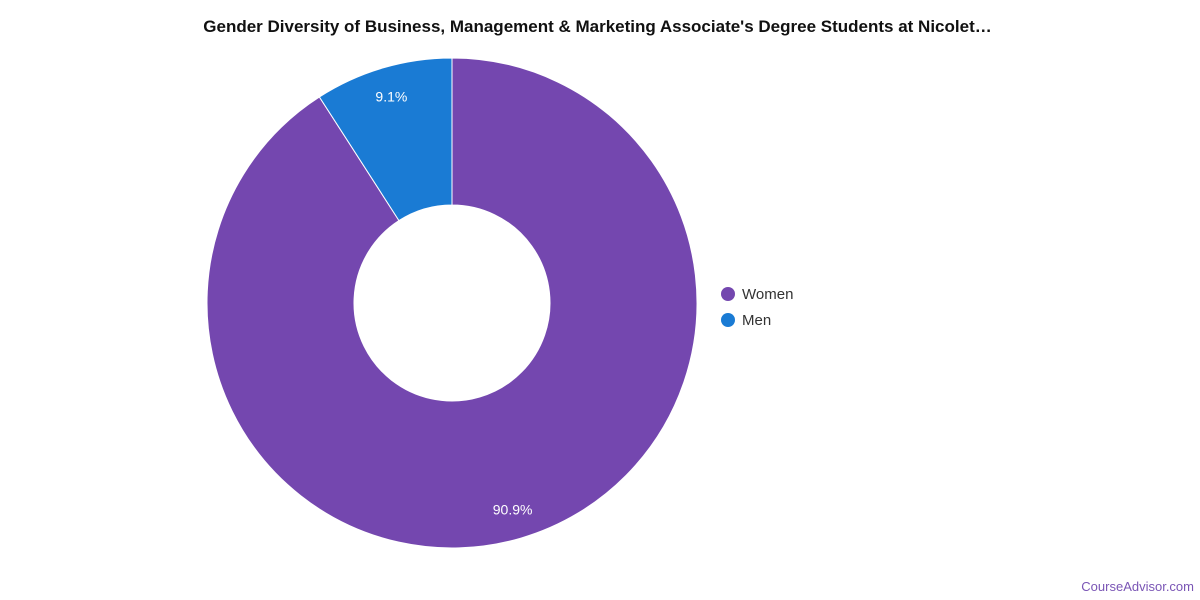 Image resolution: width=1200 pixels, height=600 pixels. I want to click on data-label-women: 90.9%, so click(513, 509).